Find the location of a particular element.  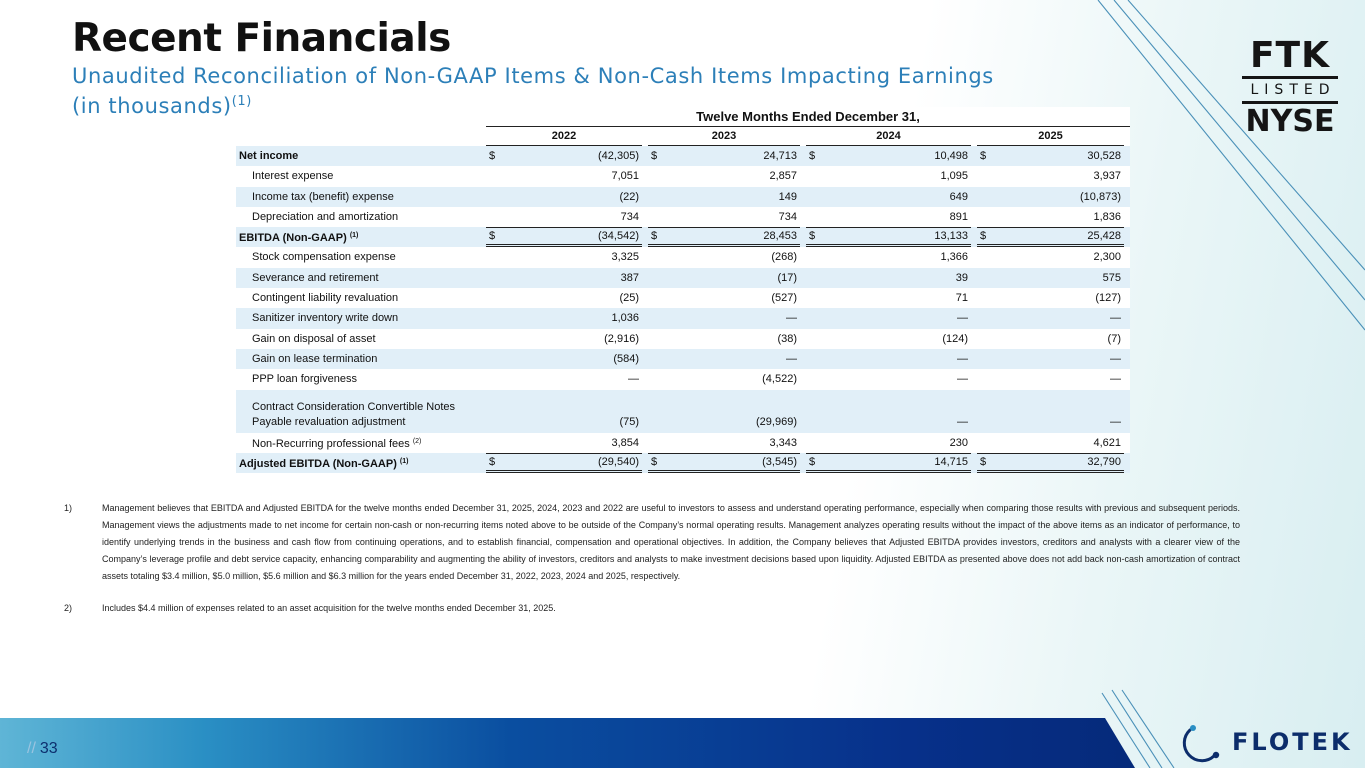

table-cell: 39 is located at coordinates (888, 278).